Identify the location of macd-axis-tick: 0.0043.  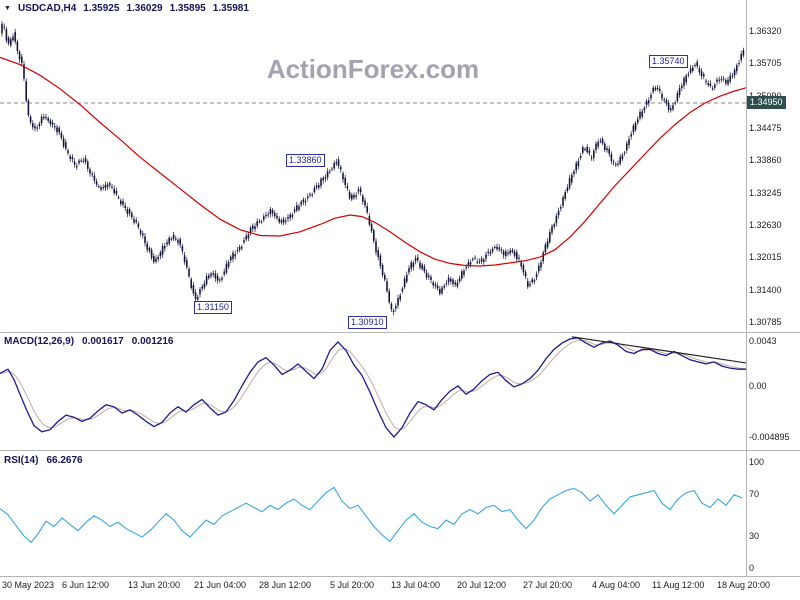
(763, 341).